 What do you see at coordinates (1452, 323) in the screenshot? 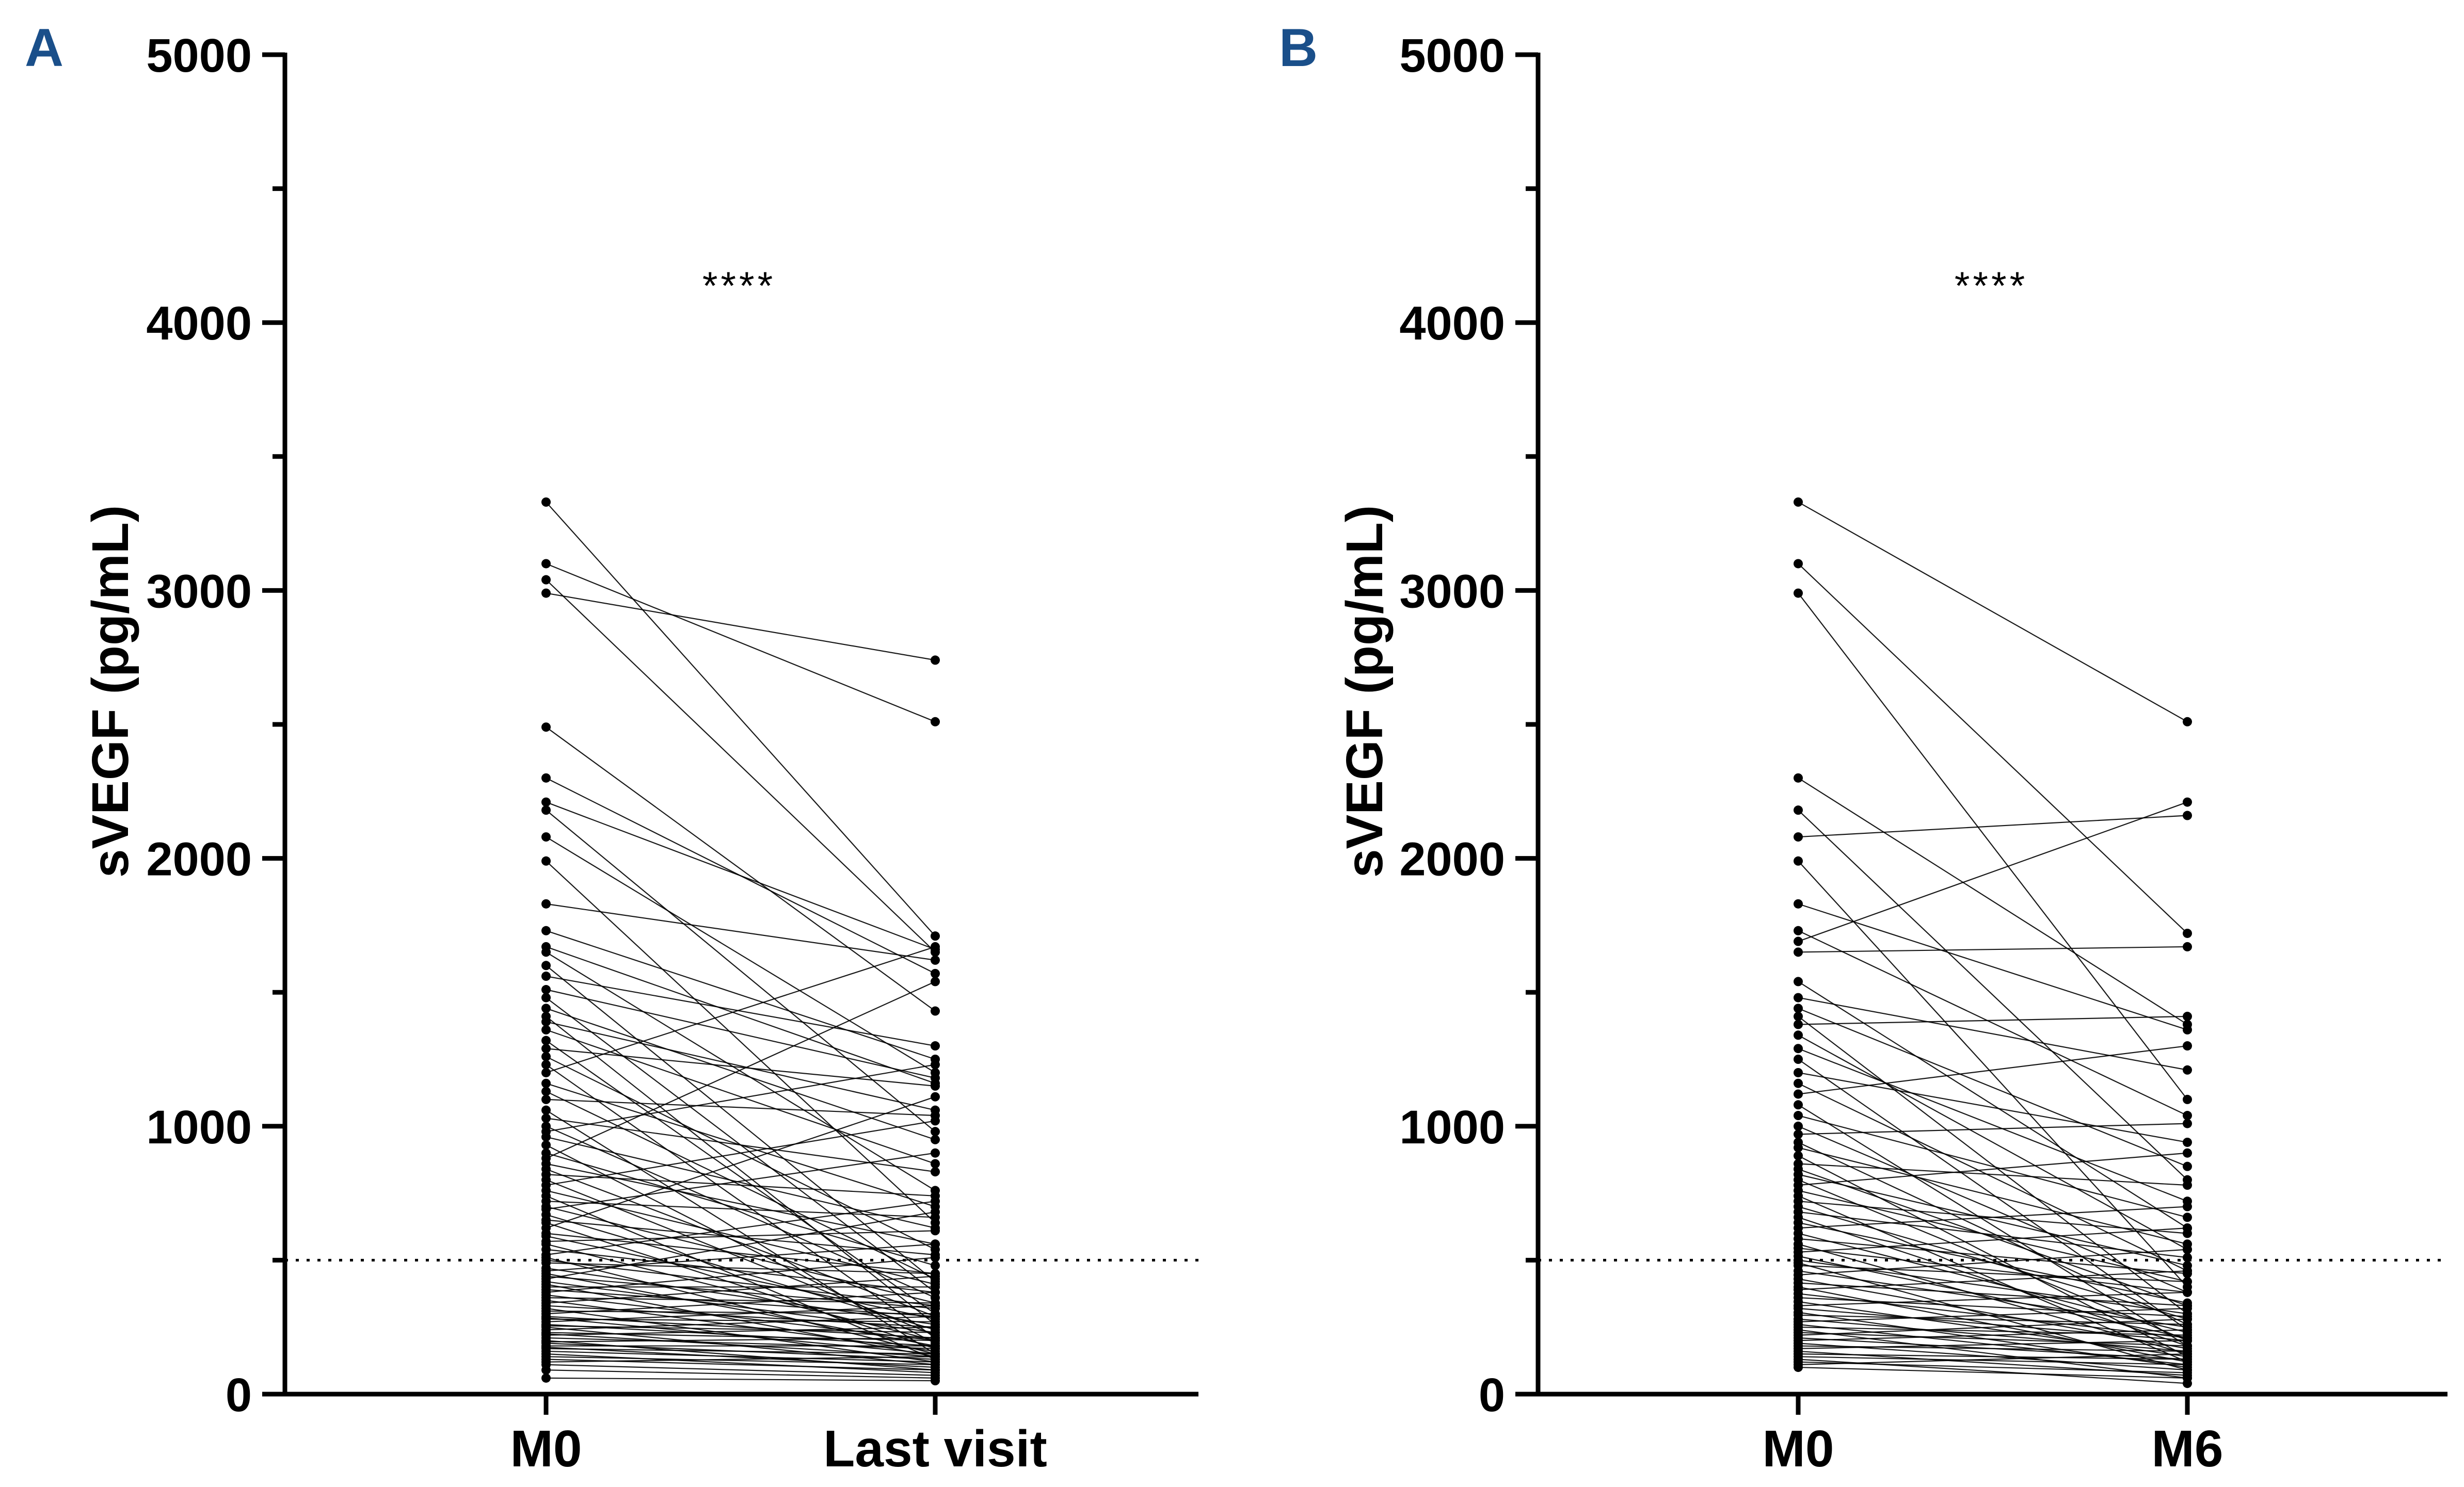
I see `y-tick-label: 4000` at bounding box center [1452, 323].